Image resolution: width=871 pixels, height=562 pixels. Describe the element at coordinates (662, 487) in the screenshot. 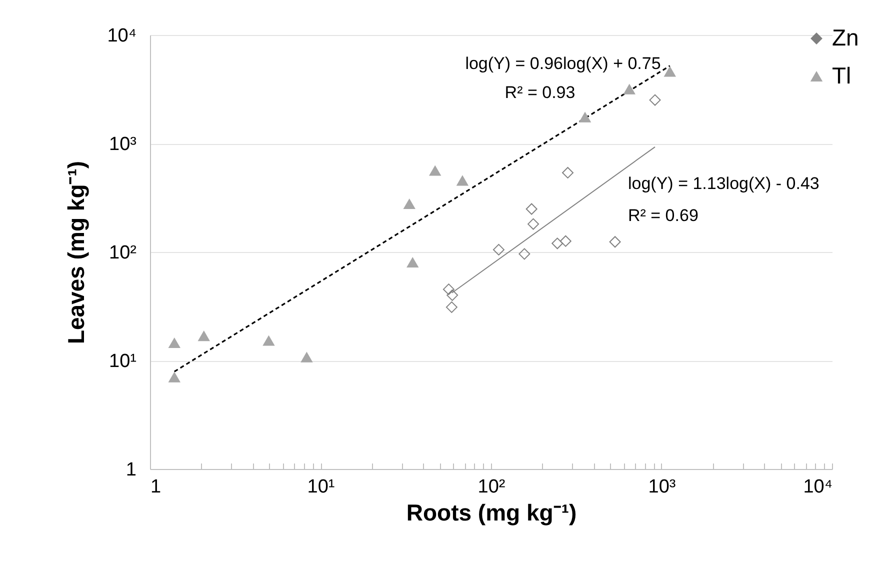

I see `x-tick-label: 10³` at that location.